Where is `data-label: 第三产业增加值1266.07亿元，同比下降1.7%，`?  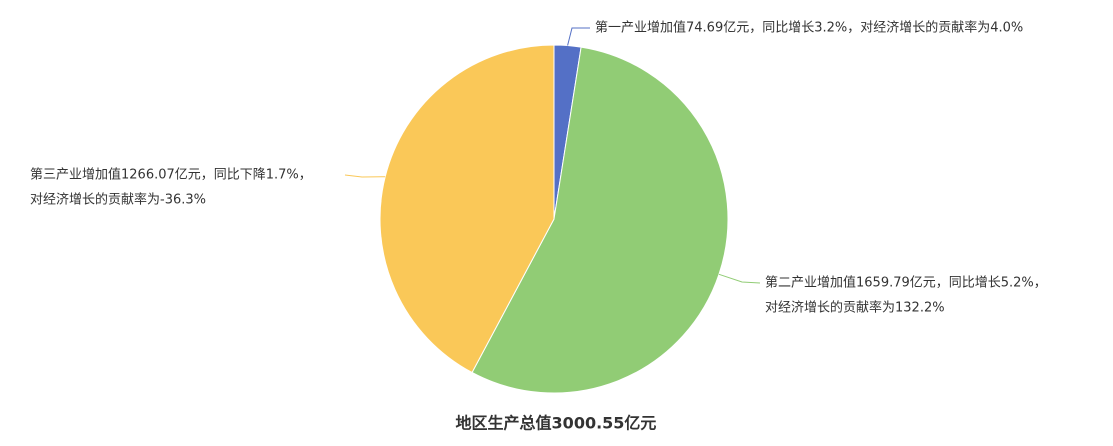
data-label: 第三产业增加值1266.07亿元，同比下降1.7%， is located at coordinates (171, 175).